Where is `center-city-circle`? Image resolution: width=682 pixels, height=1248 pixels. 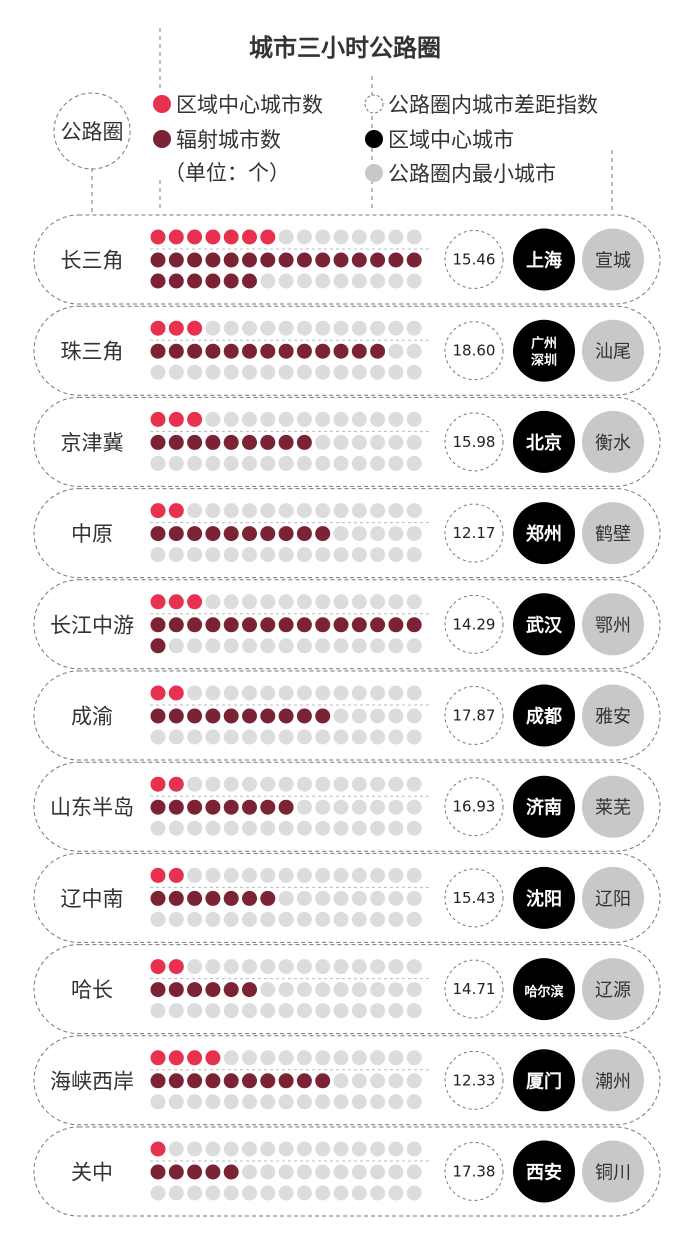 center-city-circle is located at coordinates (544, 350).